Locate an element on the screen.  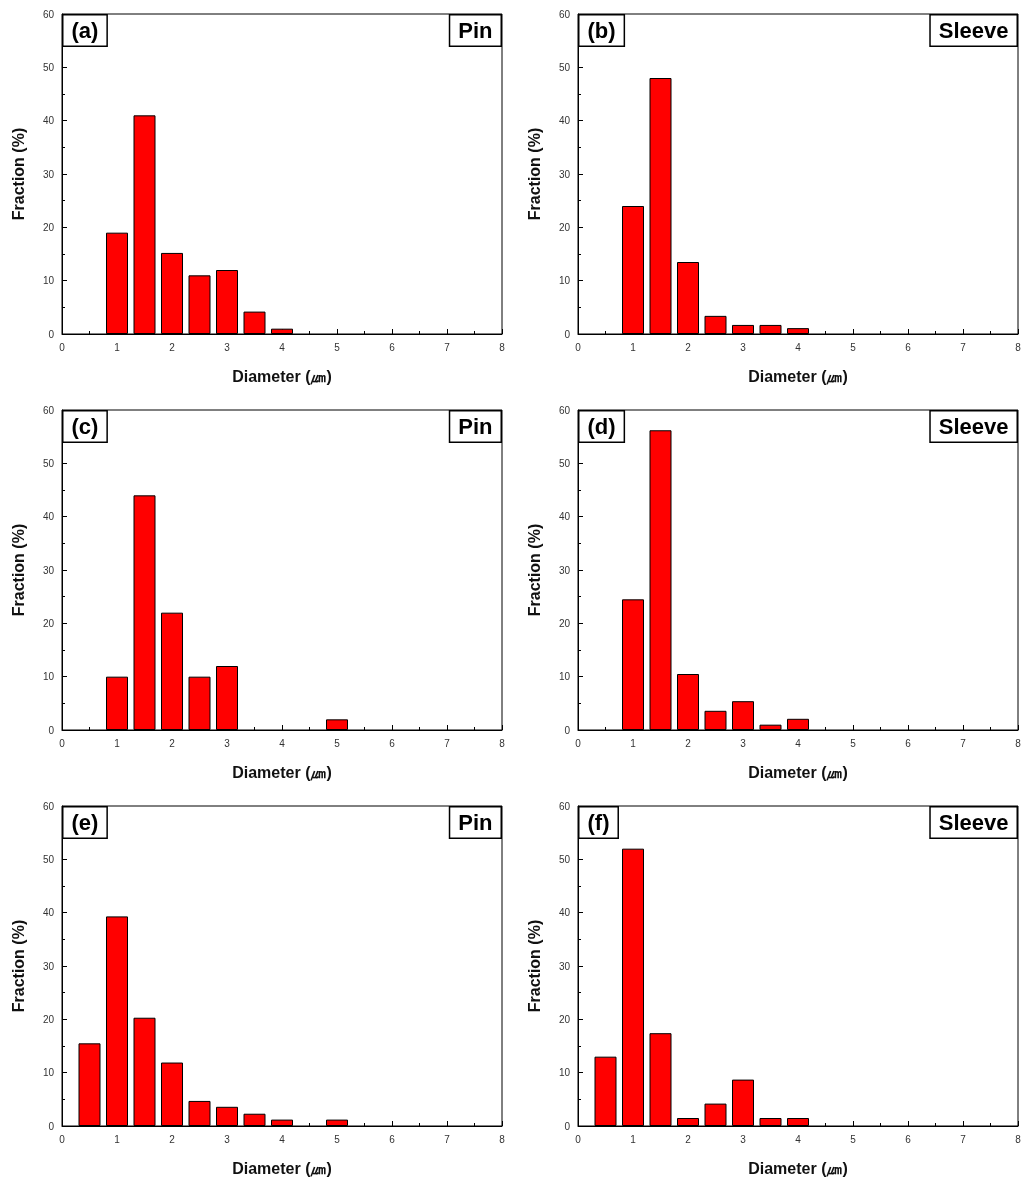
annotation: (f) is located at coordinates (598, 822).